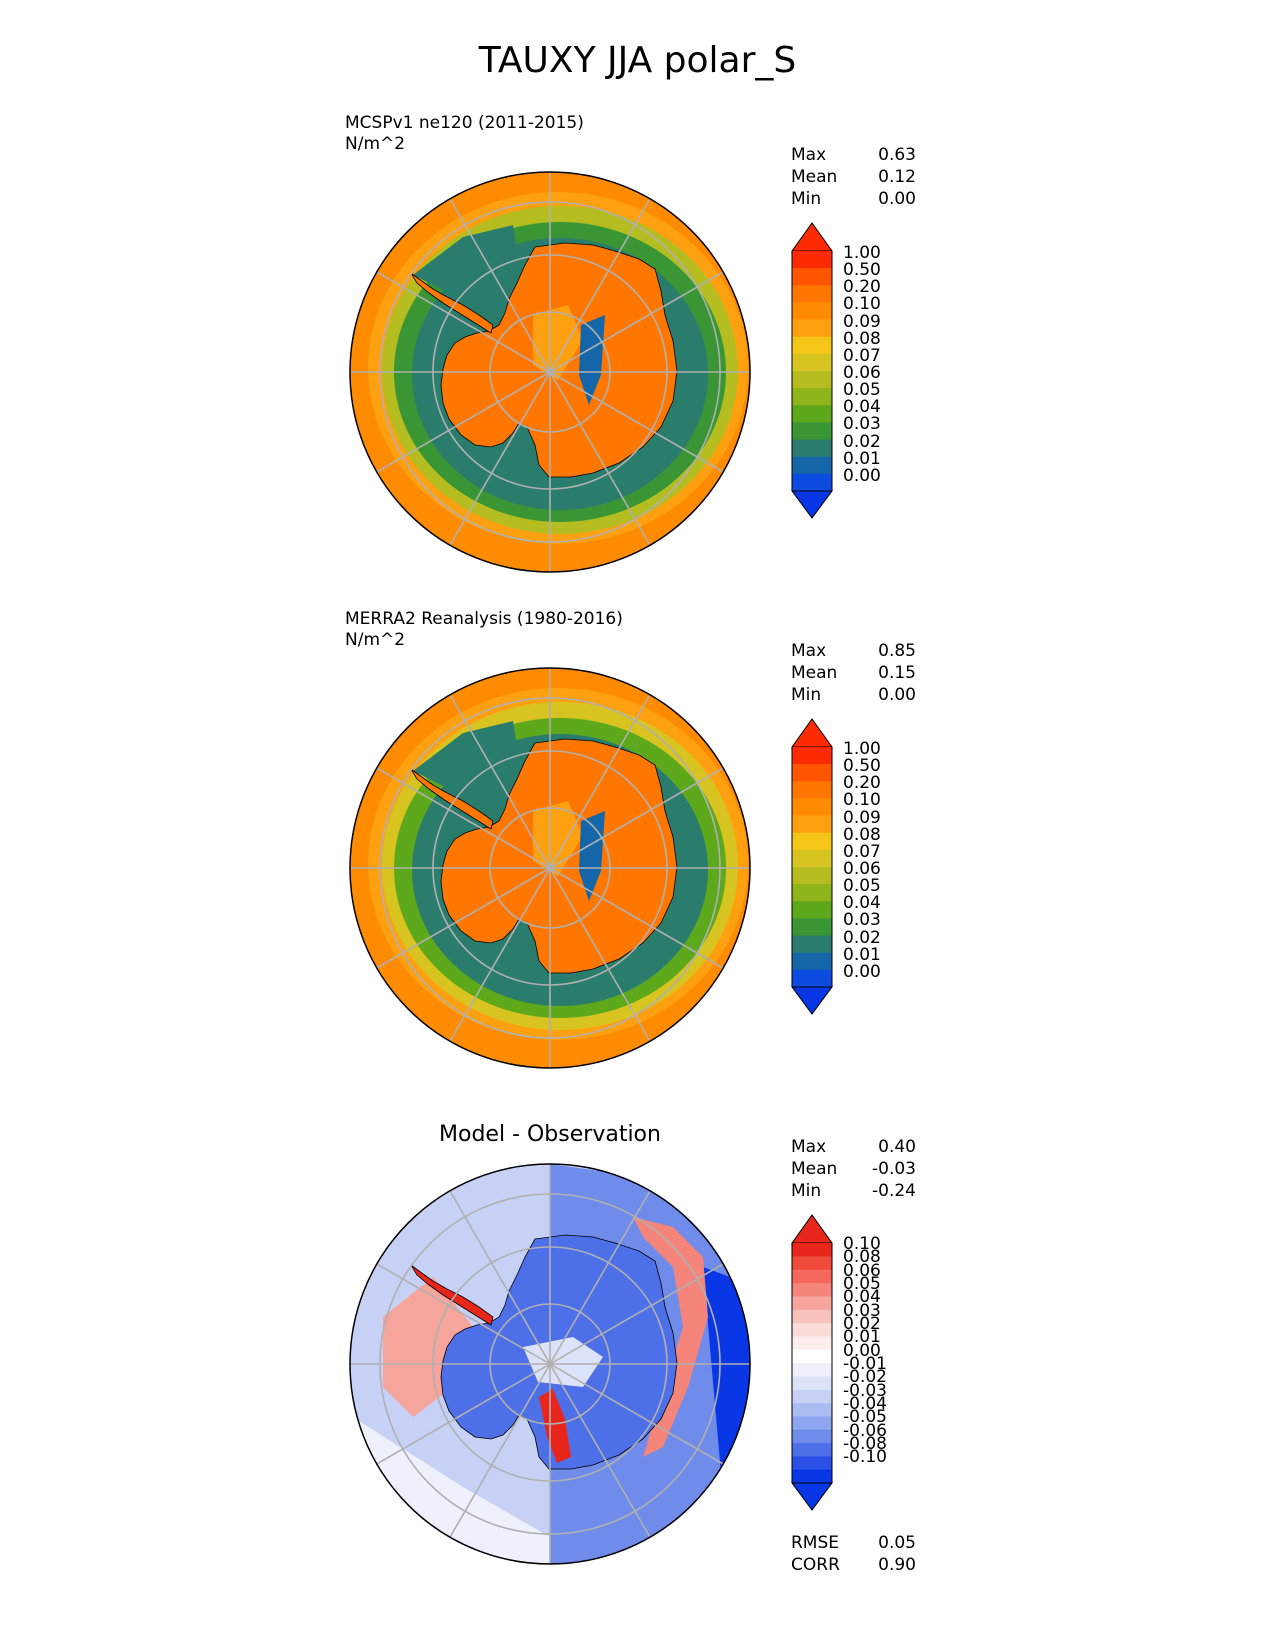 The image size is (1275, 1650). Describe the element at coordinates (897, 651) in the screenshot. I see `stat-value: 0.85` at that location.